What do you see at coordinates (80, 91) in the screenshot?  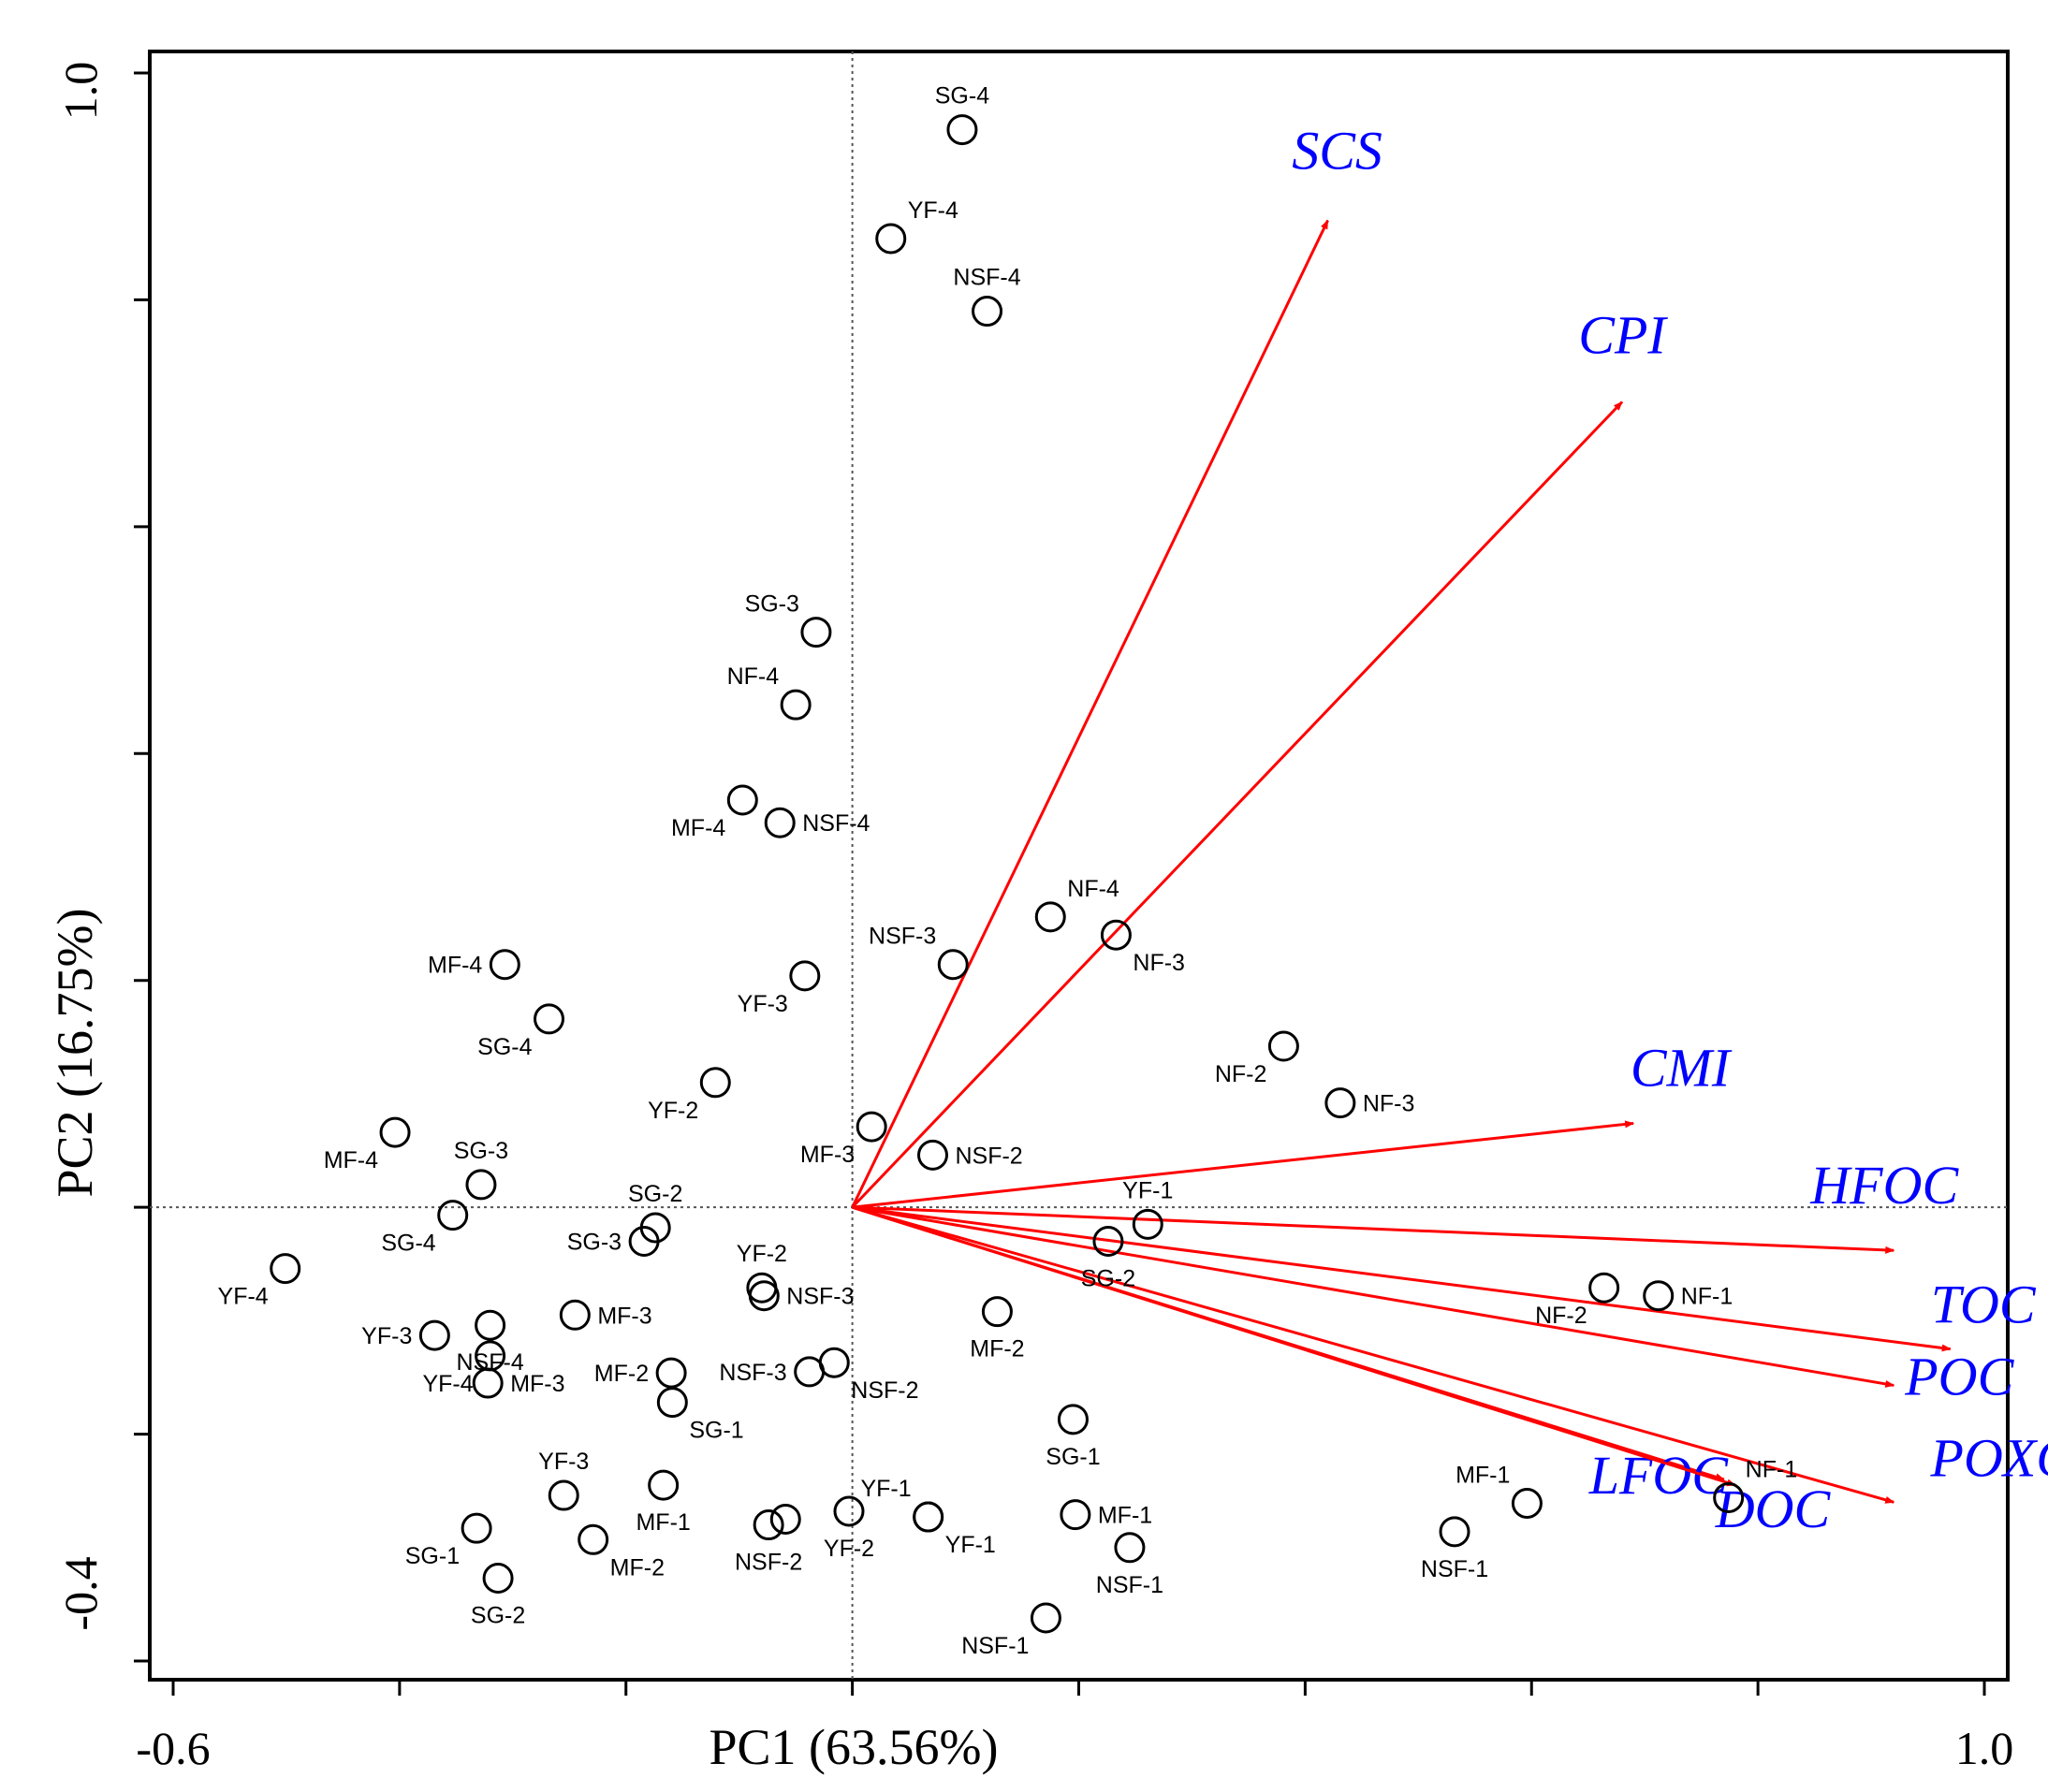 I see `y-tick-label-max: 1.0` at bounding box center [80, 91].